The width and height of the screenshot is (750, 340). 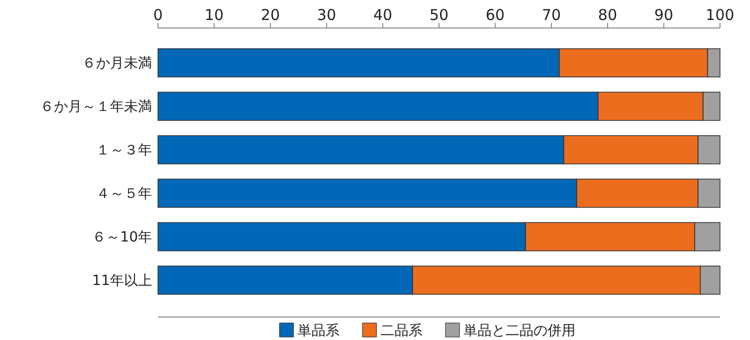 I want to click on x-tick-label: 40, so click(x=382, y=15).